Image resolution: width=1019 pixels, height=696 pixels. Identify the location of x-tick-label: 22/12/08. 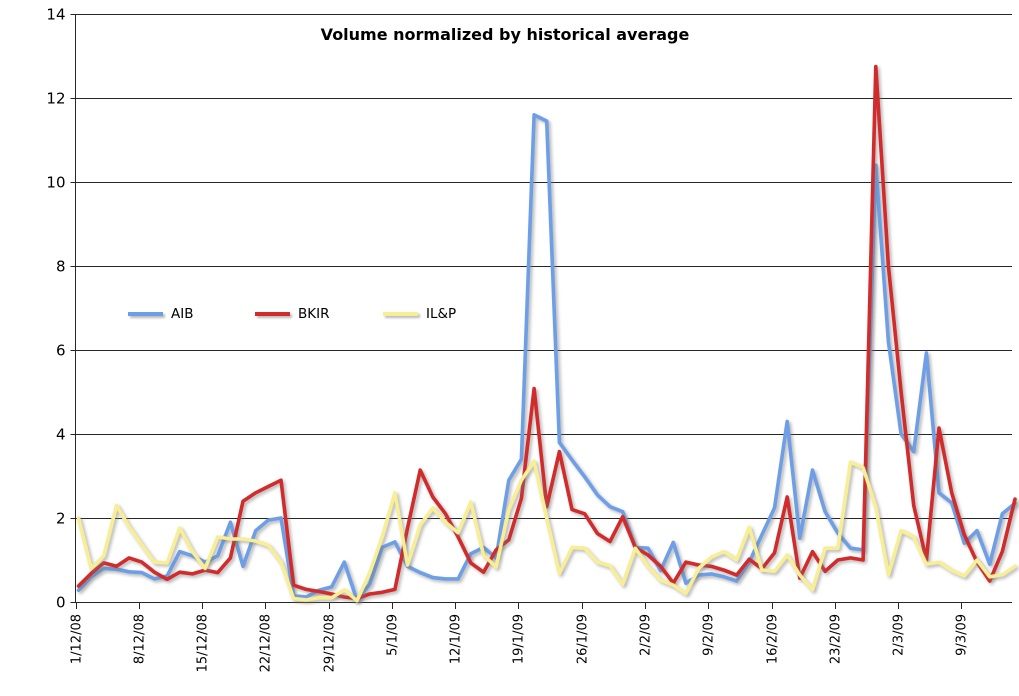
(266, 643).